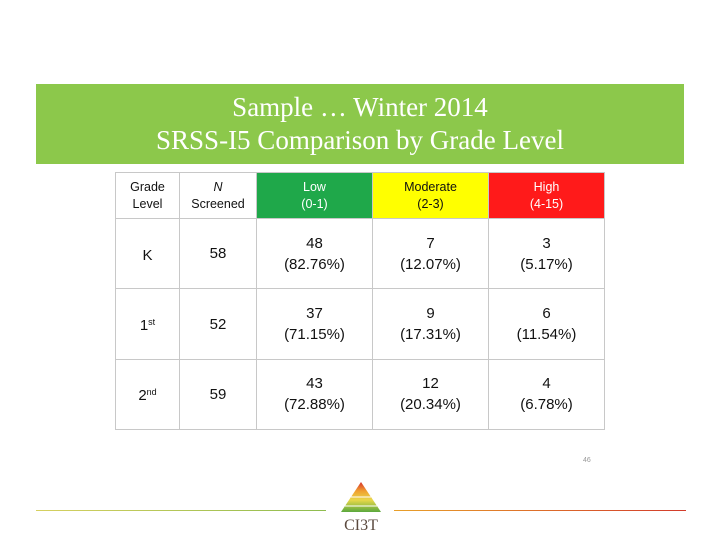 Image resolution: width=720 pixels, height=540 pixels. Describe the element at coordinates (147, 394) in the screenshot. I see `grade-cell: 2nd` at that location.